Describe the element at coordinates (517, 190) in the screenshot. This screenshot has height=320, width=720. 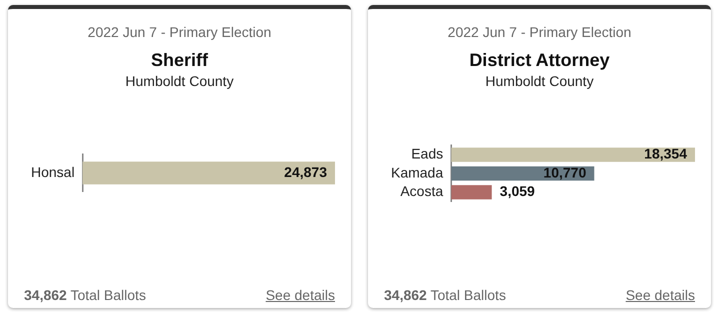
I see `data-label: 3,059` at that location.